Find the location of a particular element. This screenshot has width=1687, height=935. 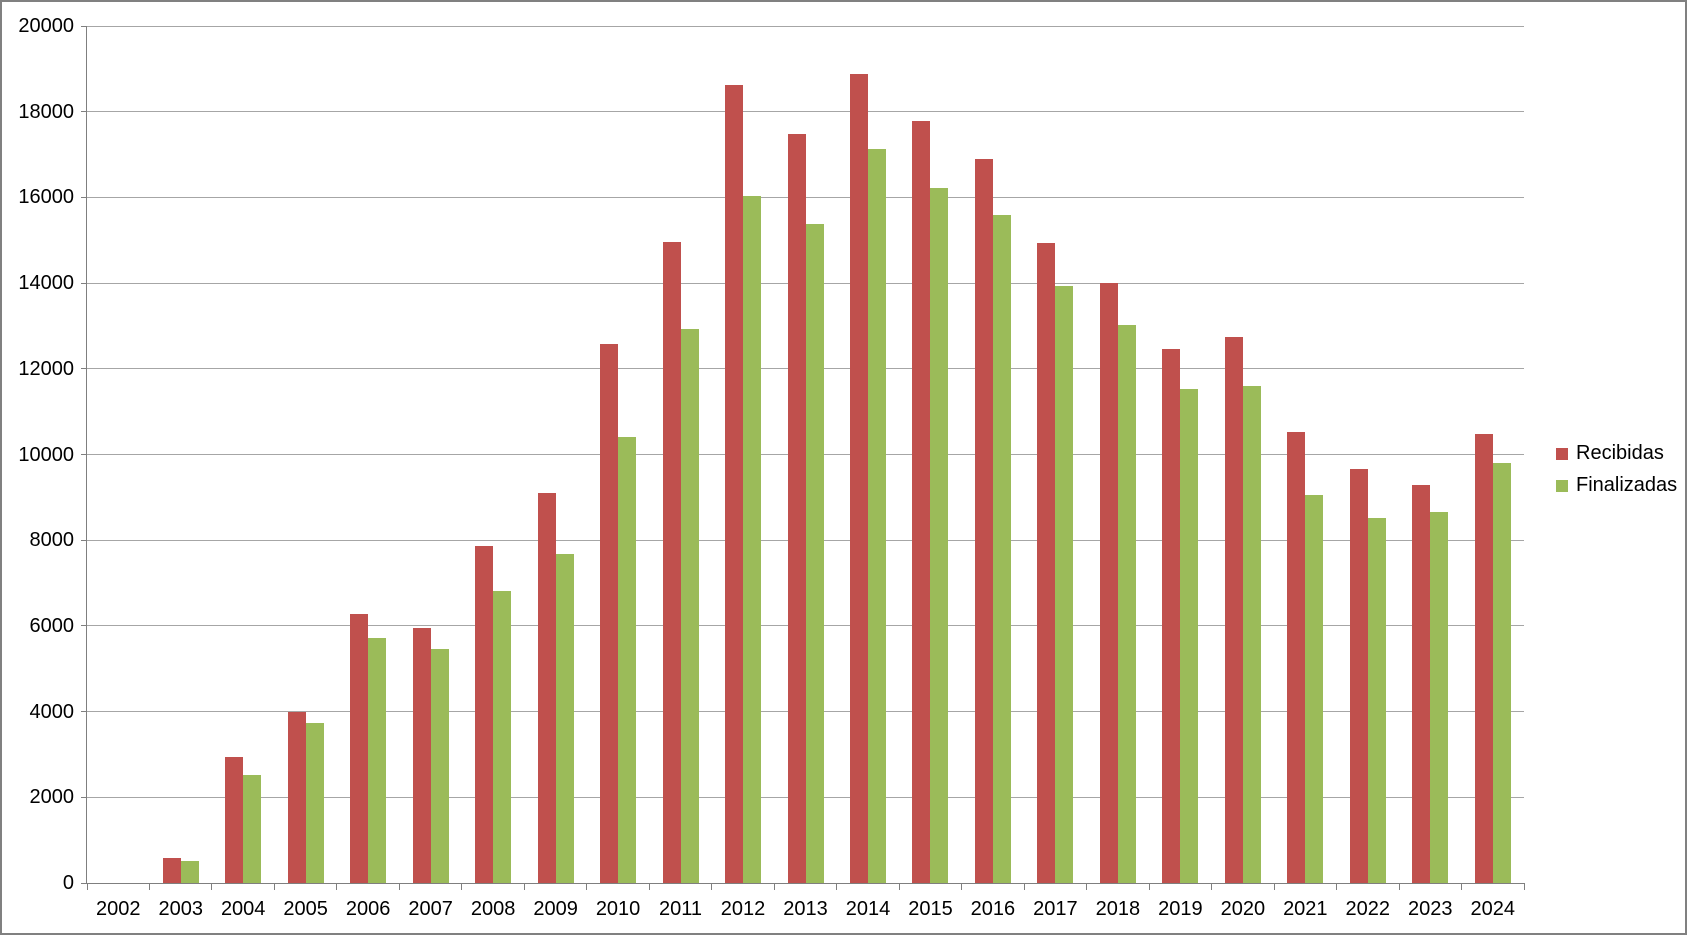

x-axis-tick-label: 2008 is located at coordinates (493, 909).